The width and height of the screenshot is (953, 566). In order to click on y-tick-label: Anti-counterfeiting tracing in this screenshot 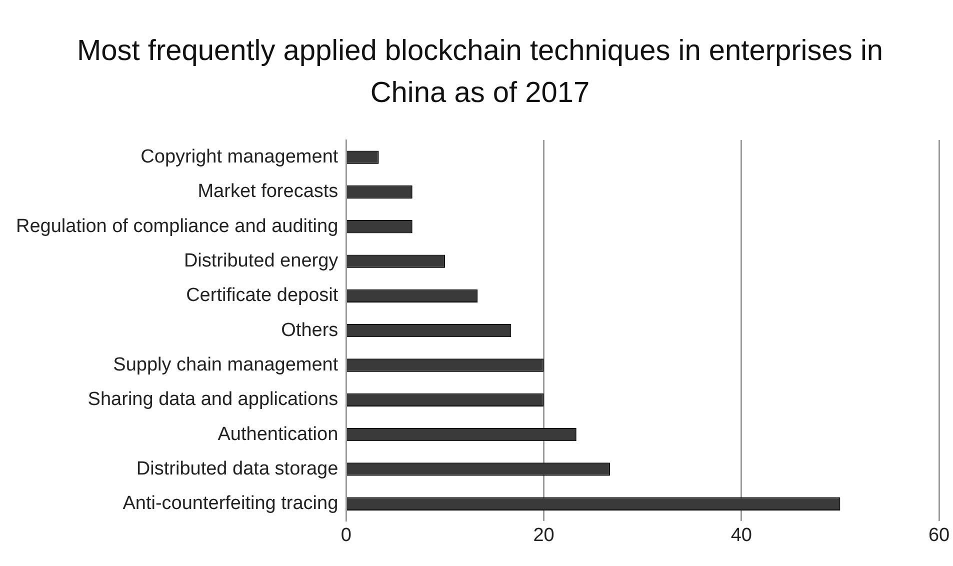, I will do `click(230, 503)`.